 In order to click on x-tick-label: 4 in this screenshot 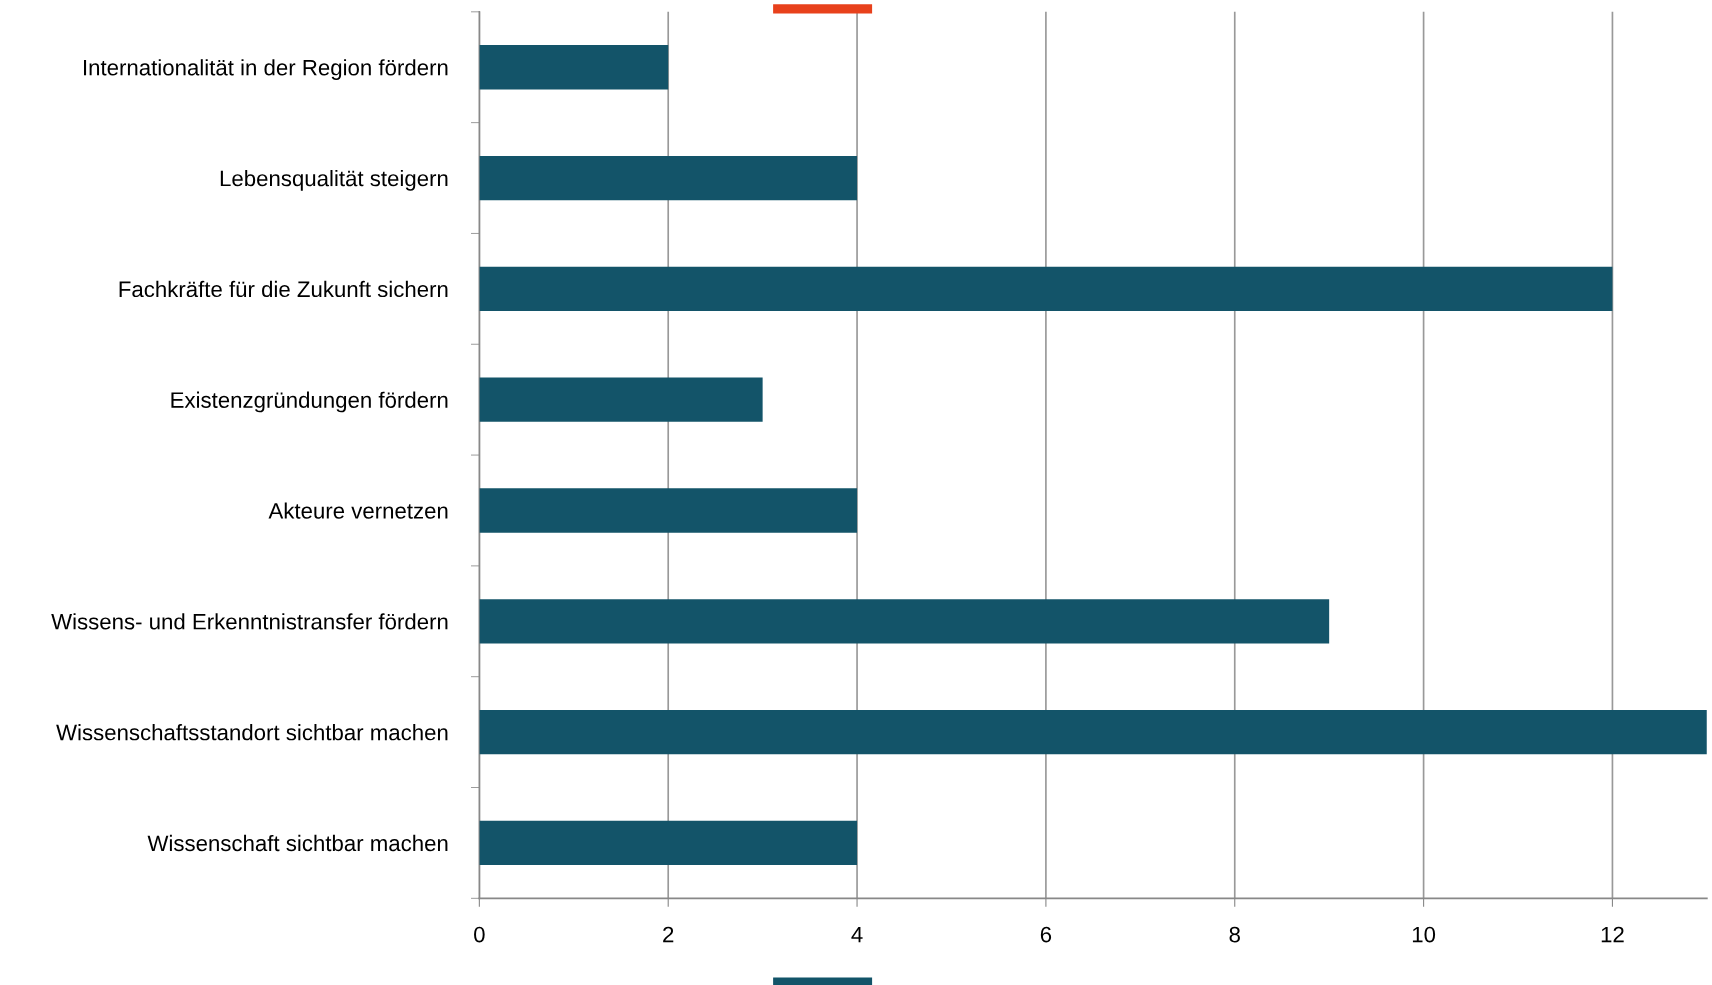, I will do `click(857, 934)`.